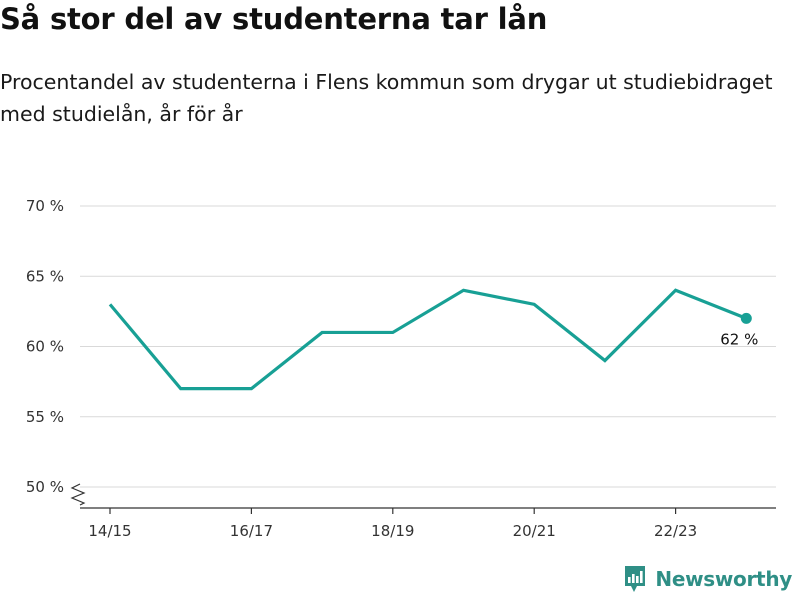  What do you see at coordinates (675, 531) in the screenshot?
I see `x-tick-label: 22/23` at bounding box center [675, 531].